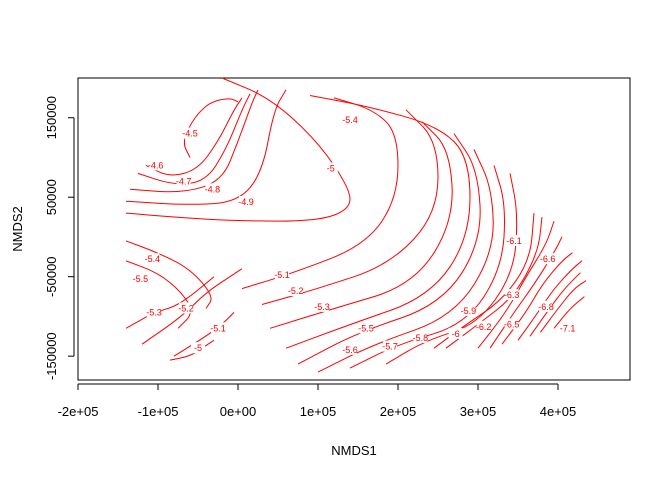 The image size is (672, 480). I want to click on x-axis-title: NMDS1, so click(354, 450).